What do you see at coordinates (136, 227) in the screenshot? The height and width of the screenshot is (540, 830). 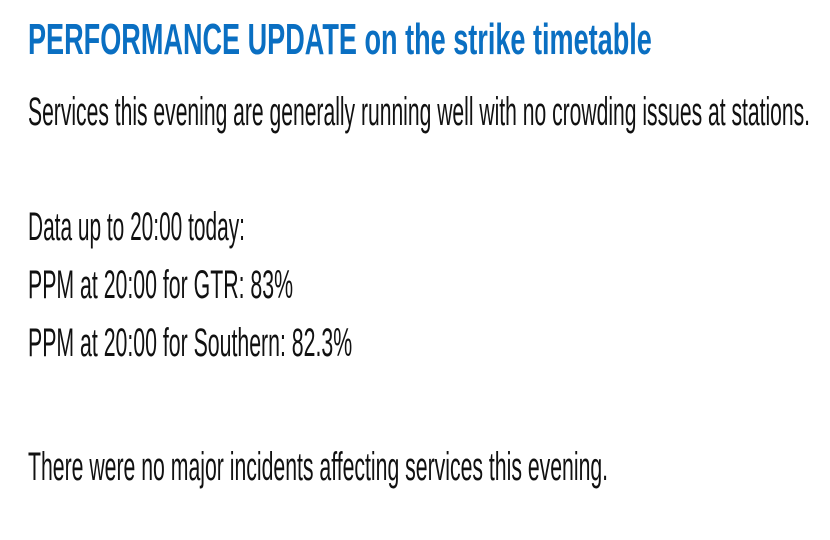 I see `data-heading: Data up to 20:00 today:` at bounding box center [136, 227].